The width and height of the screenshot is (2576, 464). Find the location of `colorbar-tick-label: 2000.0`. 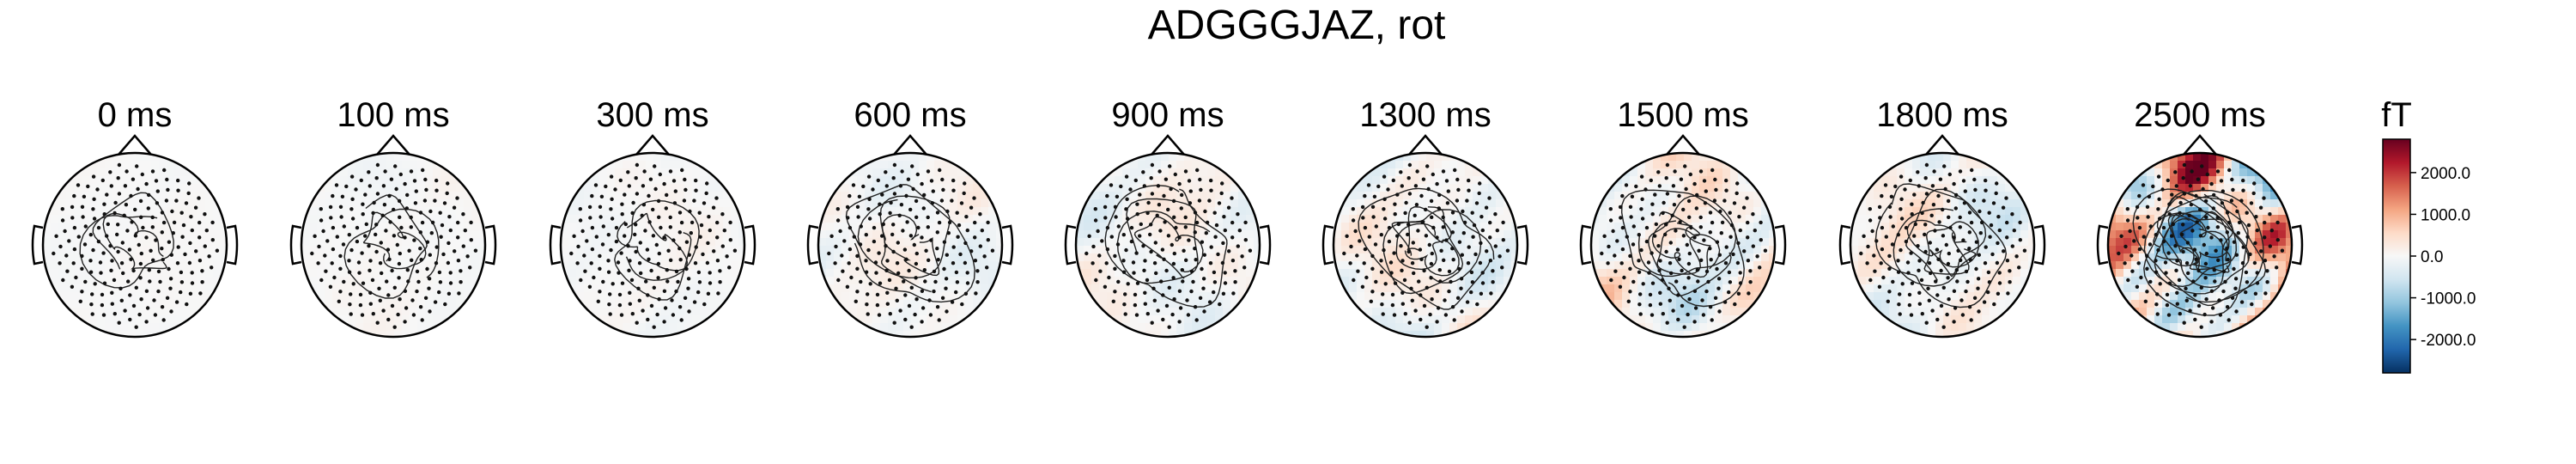

colorbar-tick-label: 2000.0 is located at coordinates (2445, 174).